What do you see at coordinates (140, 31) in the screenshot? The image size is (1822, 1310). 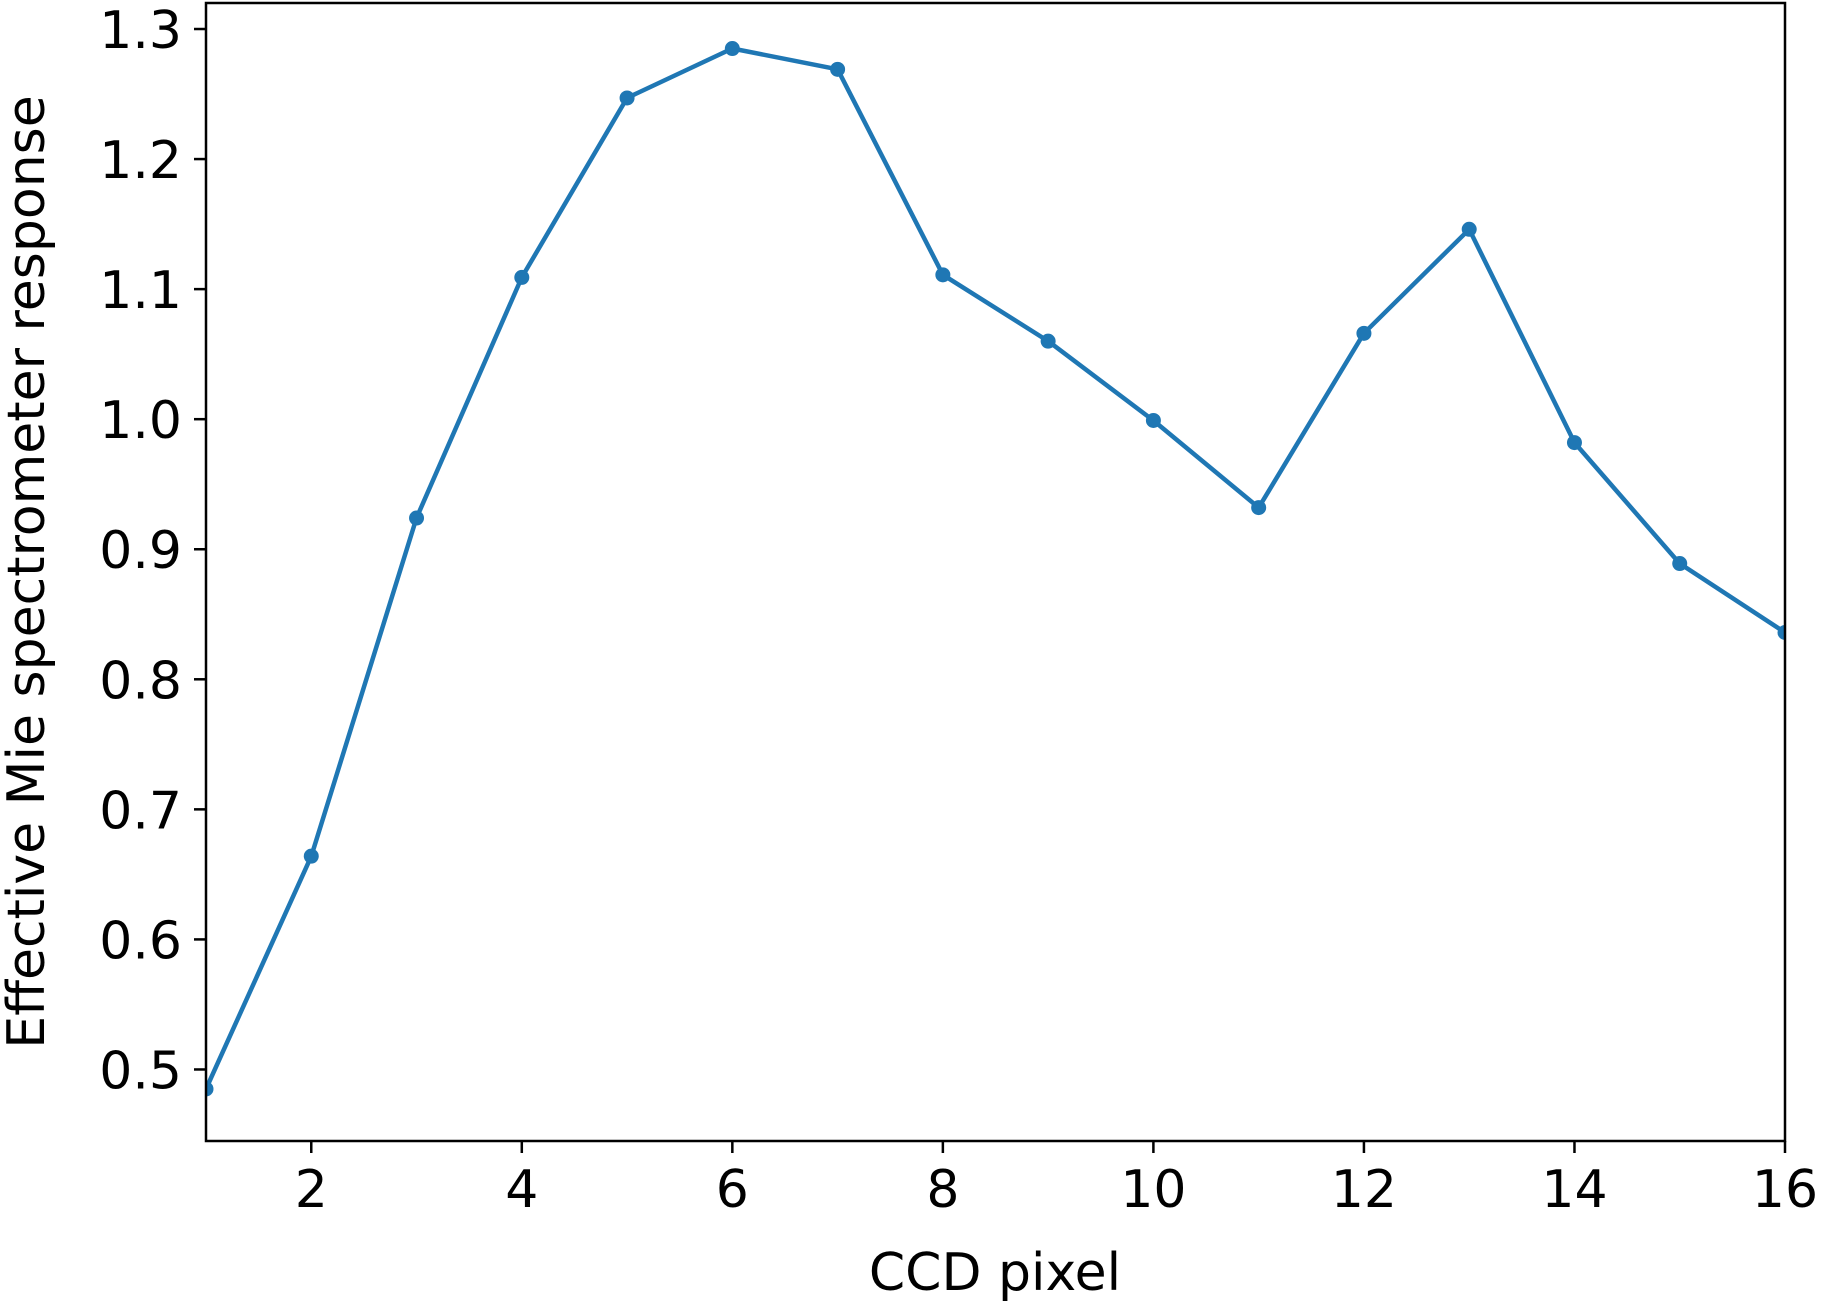 I see `y-tick-label: 1.3` at bounding box center [140, 31].